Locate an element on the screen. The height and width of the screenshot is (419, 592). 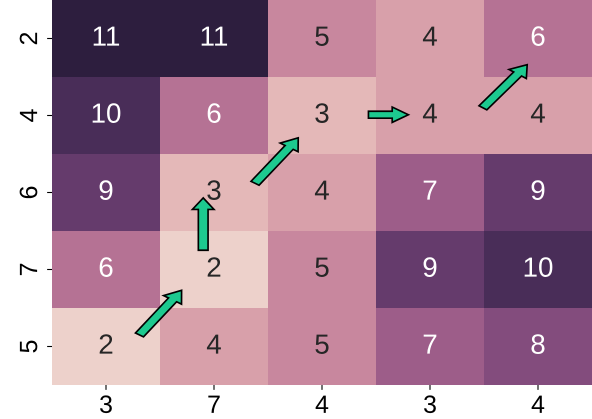
data-label: 8 is located at coordinates (538, 344).